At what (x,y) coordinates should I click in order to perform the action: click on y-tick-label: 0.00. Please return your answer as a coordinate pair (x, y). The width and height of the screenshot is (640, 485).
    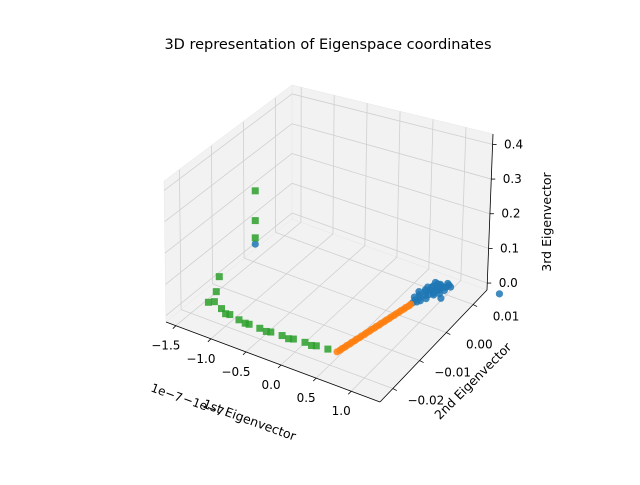
    Looking at the image, I should click on (479, 345).